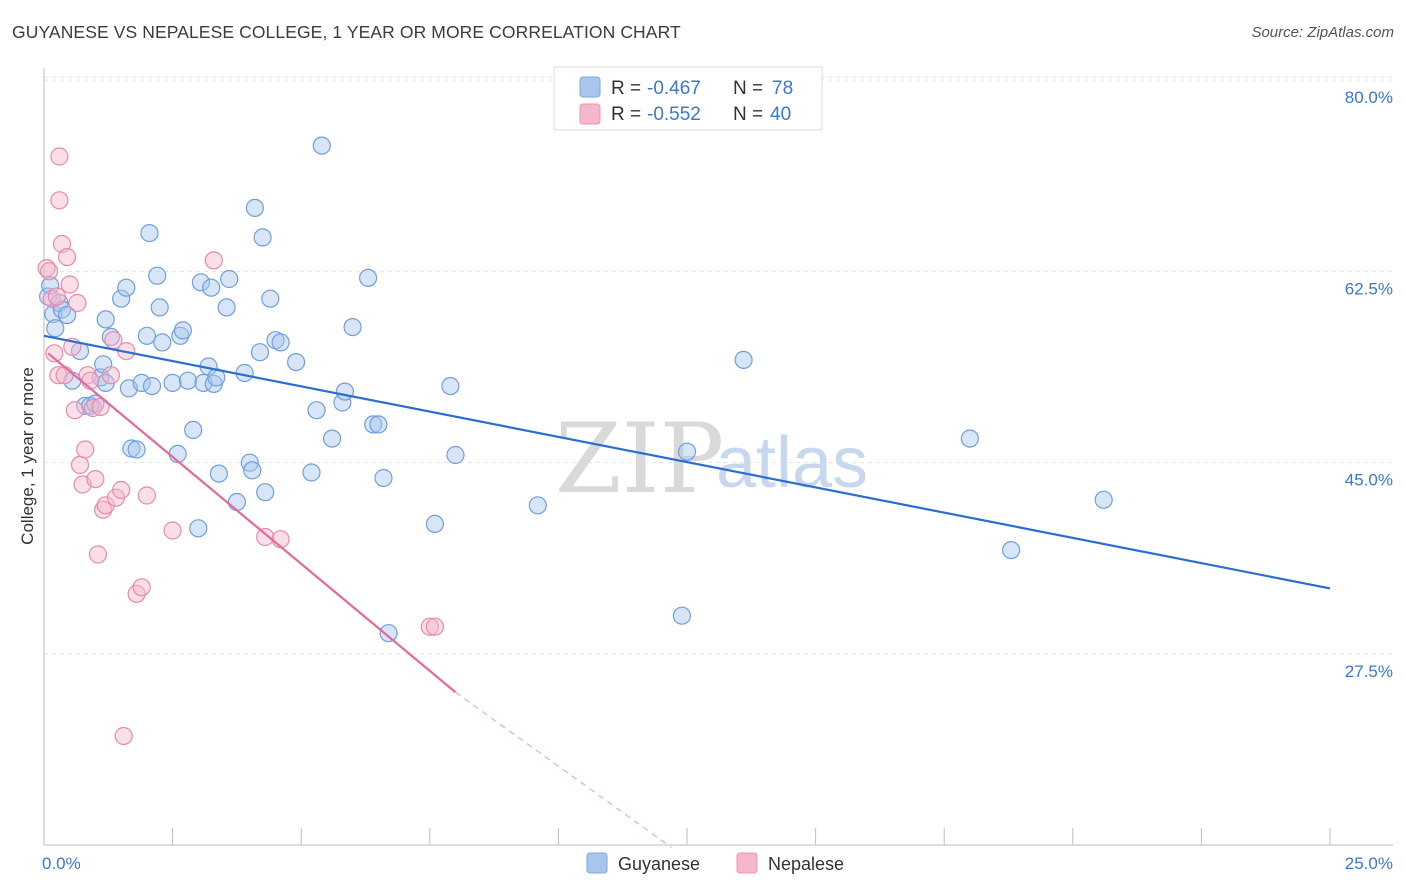 The width and height of the screenshot is (1406, 892). I want to click on watermark: ZIP atlas, so click(711, 459).